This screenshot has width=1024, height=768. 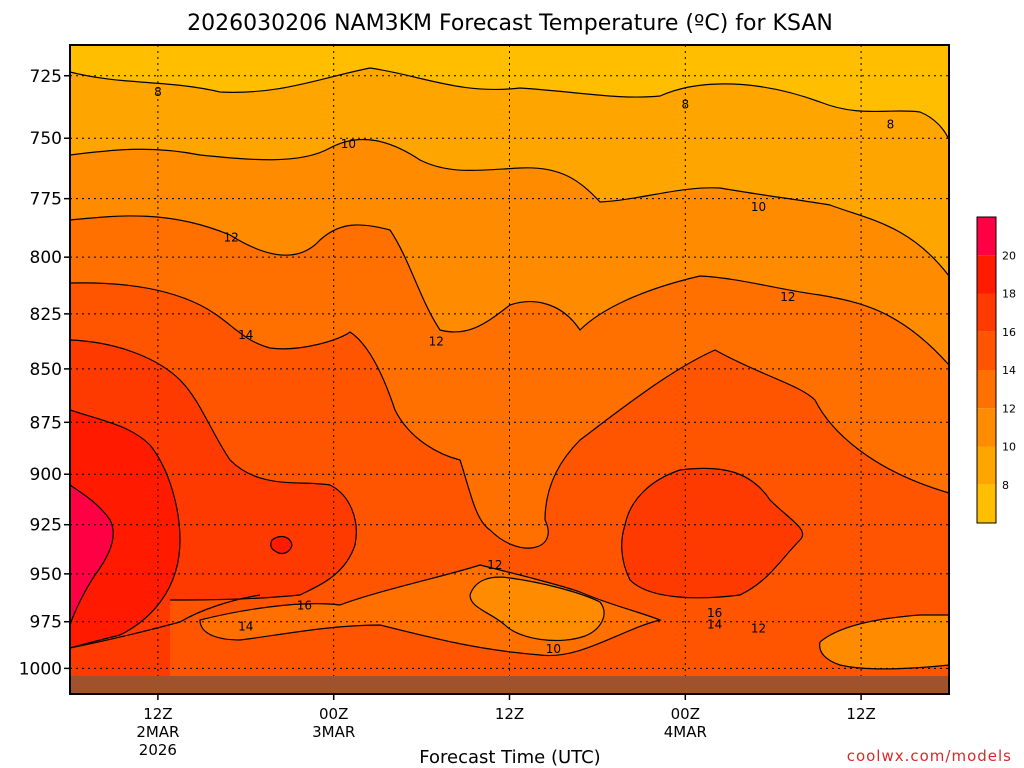 I want to click on y-tick-label: 900, so click(x=46, y=475).